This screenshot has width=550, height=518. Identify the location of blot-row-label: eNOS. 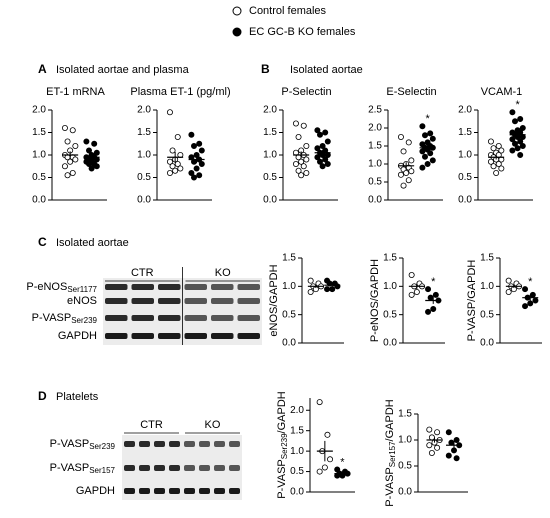
(82, 301).